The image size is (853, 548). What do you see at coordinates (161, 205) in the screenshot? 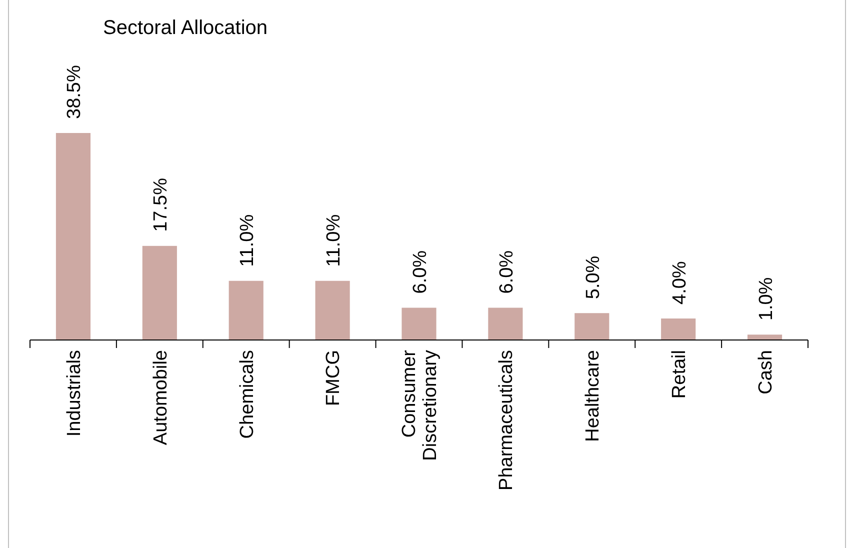
I see `data-label: 17.5%` at bounding box center [161, 205].